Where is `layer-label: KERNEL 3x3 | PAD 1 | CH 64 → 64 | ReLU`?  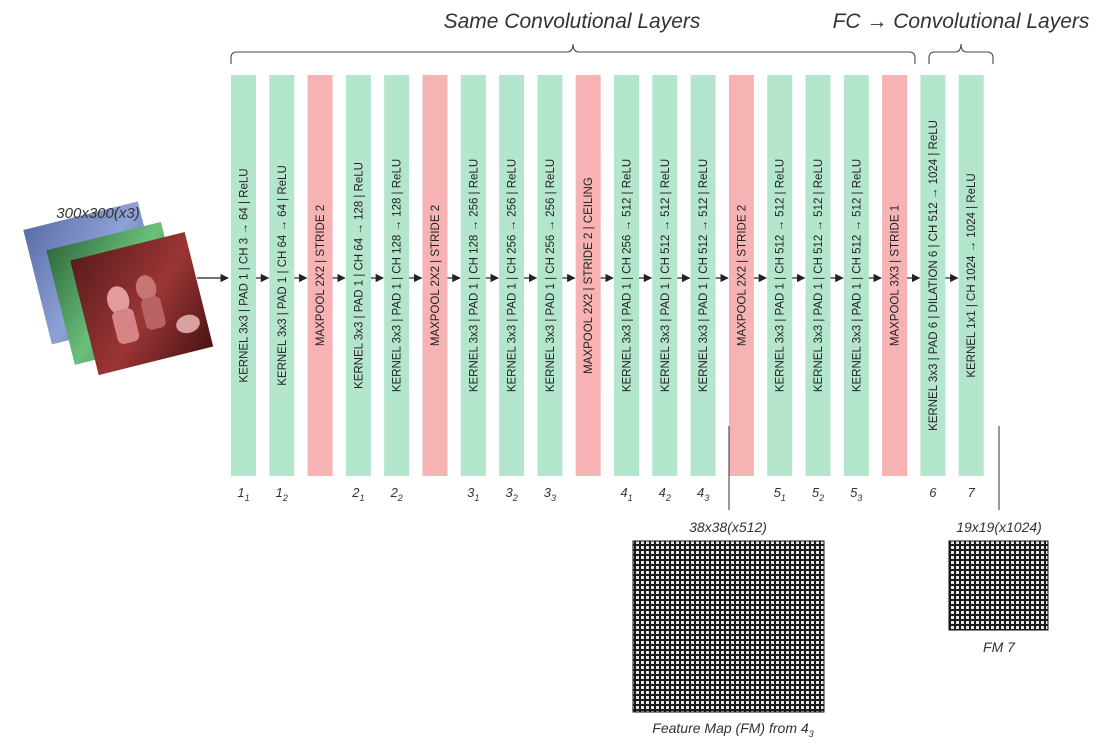 layer-label: KERNEL 3x3 | PAD 1 | CH 64 → 64 | ReLU is located at coordinates (283, 275).